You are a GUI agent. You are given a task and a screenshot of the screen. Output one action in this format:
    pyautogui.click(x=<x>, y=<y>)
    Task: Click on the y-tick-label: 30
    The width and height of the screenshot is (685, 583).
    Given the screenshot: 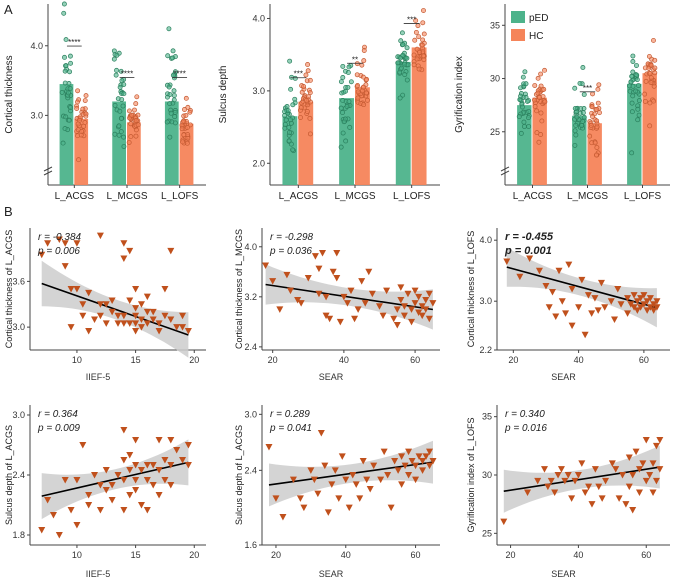 What is the action you would take?
    pyautogui.click(x=487, y=475)
    